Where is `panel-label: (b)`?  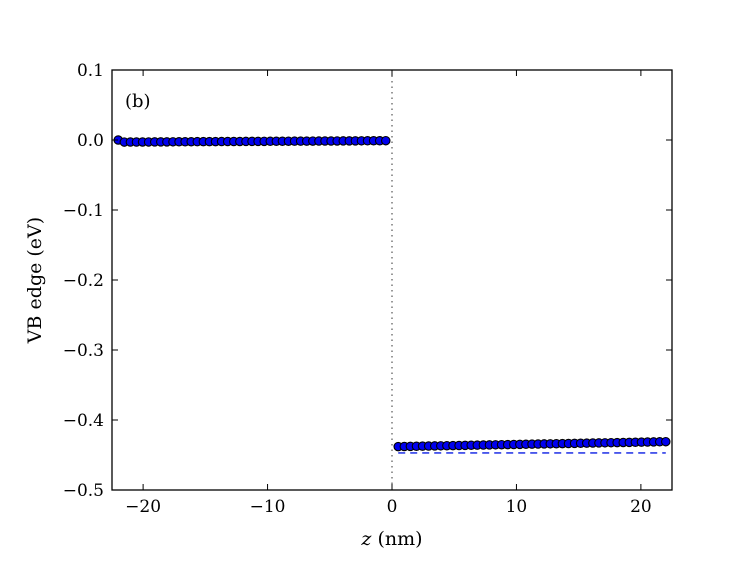
panel-label: (b) is located at coordinates (138, 101).